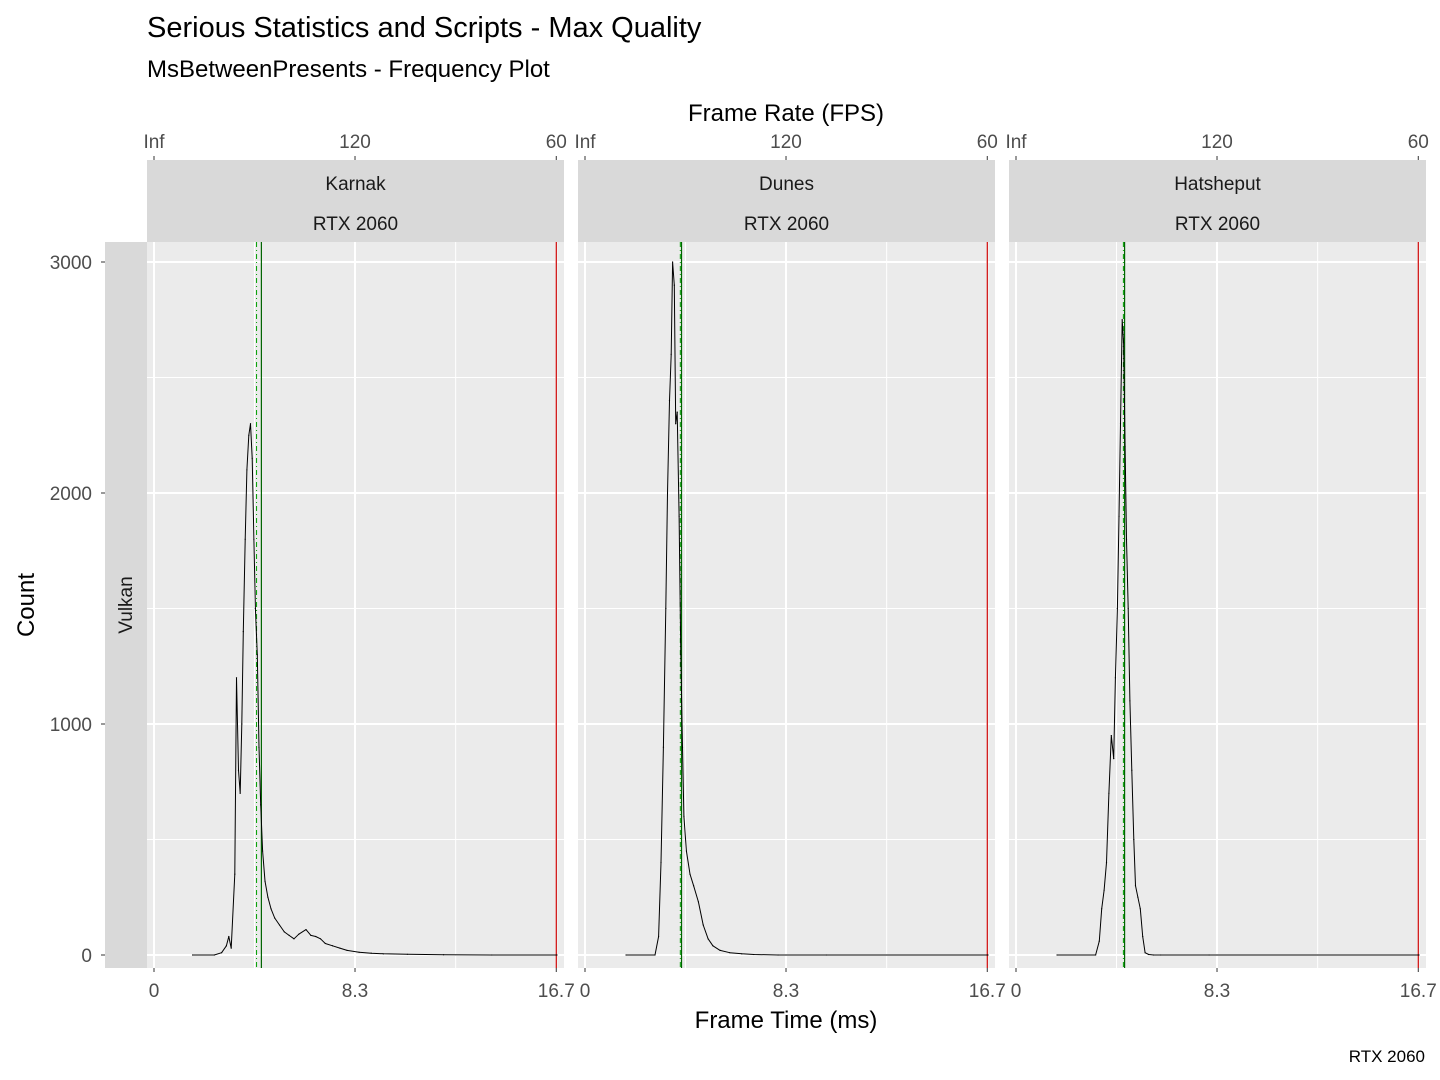 This screenshot has width=1440, height=1080. I want to click on facet-strip, so click(786, 201).